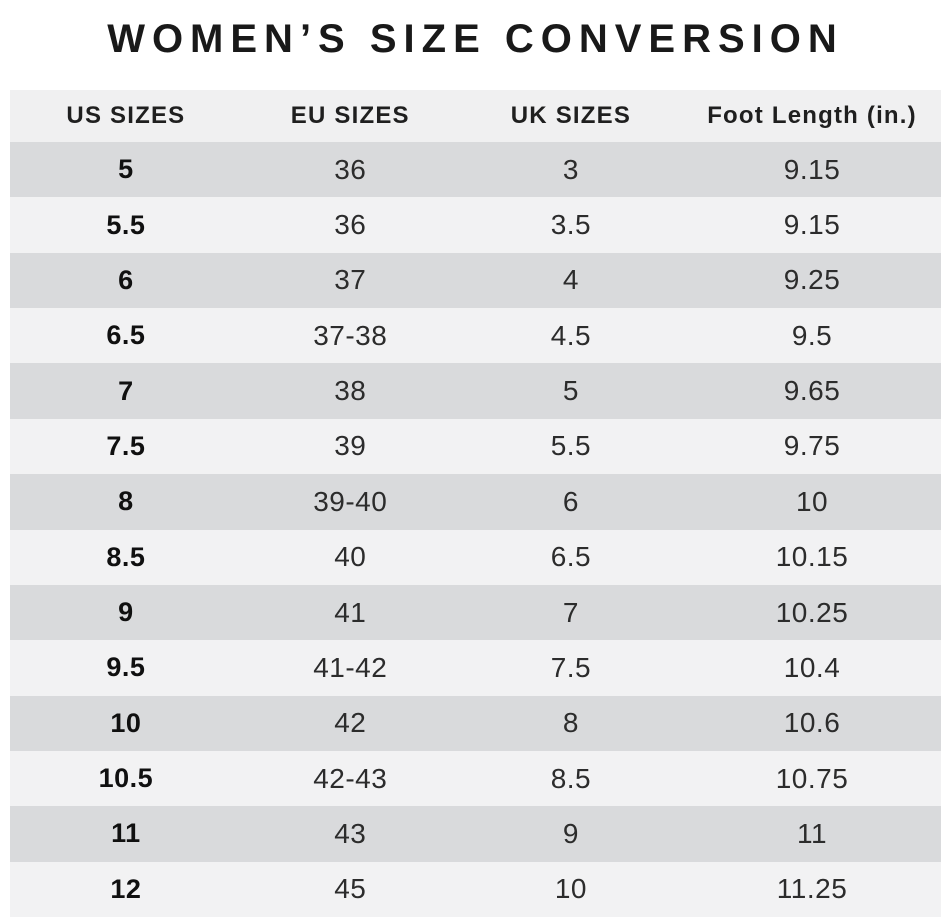 This screenshot has height=917, width=951. What do you see at coordinates (350, 723) in the screenshot?
I see `eu-size-cell: 42` at bounding box center [350, 723].